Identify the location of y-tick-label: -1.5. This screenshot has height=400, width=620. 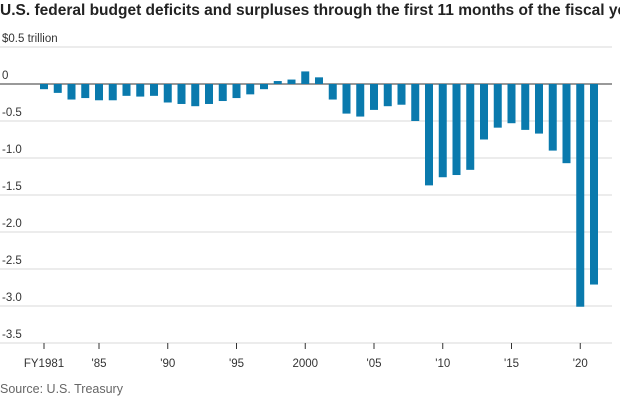
(12, 187).